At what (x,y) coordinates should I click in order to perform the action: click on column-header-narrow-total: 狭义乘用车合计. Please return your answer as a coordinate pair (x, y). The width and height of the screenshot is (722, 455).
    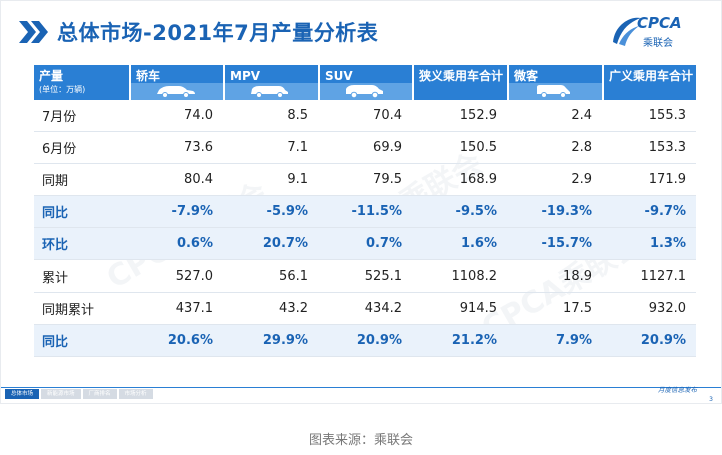
    Looking at the image, I should click on (459, 82).